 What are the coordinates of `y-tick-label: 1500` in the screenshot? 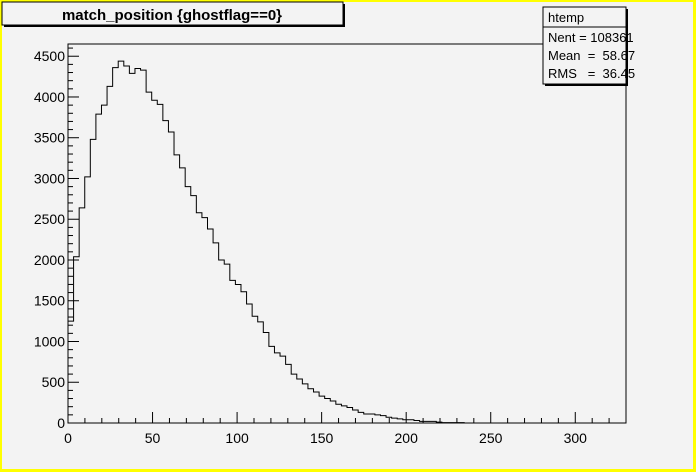 It's located at (49, 301).